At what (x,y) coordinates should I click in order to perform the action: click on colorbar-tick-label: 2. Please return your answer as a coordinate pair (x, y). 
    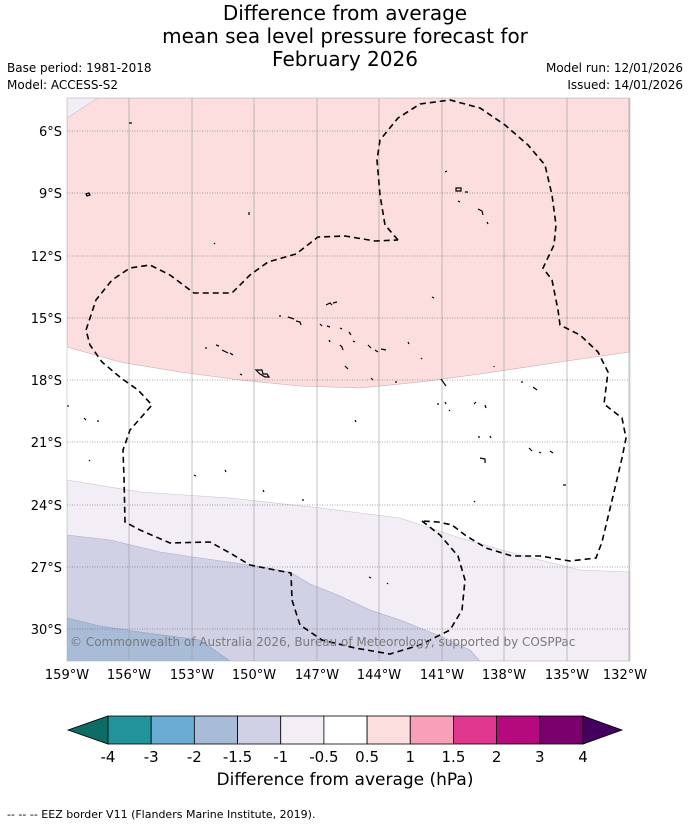
    Looking at the image, I should click on (497, 757).